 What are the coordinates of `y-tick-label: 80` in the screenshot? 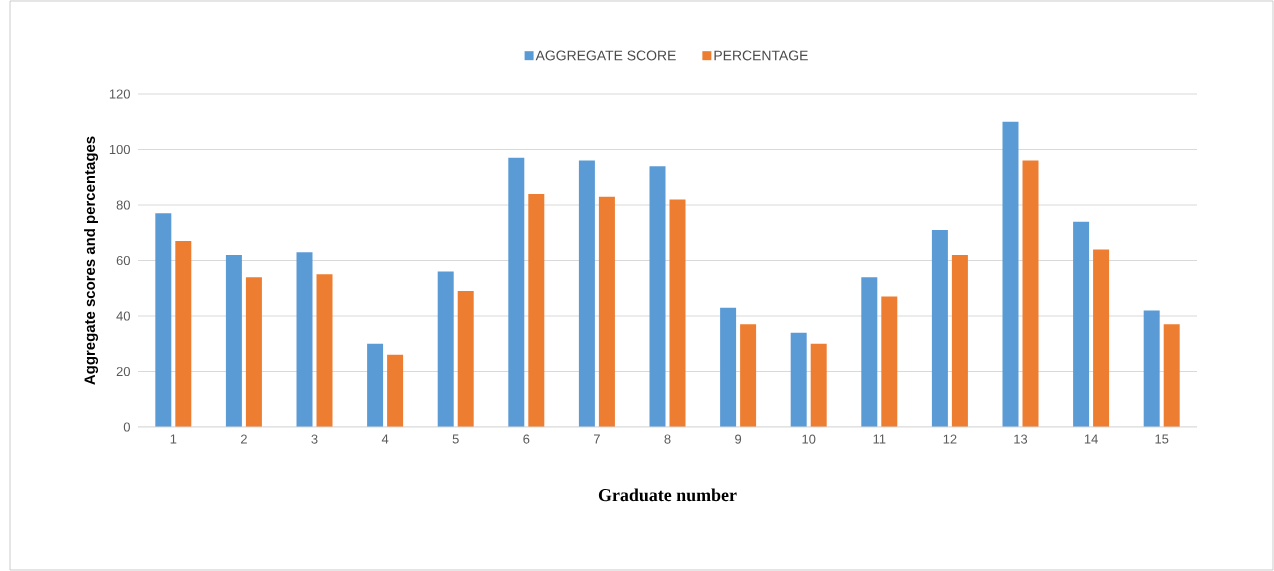 It's located at (123, 205).